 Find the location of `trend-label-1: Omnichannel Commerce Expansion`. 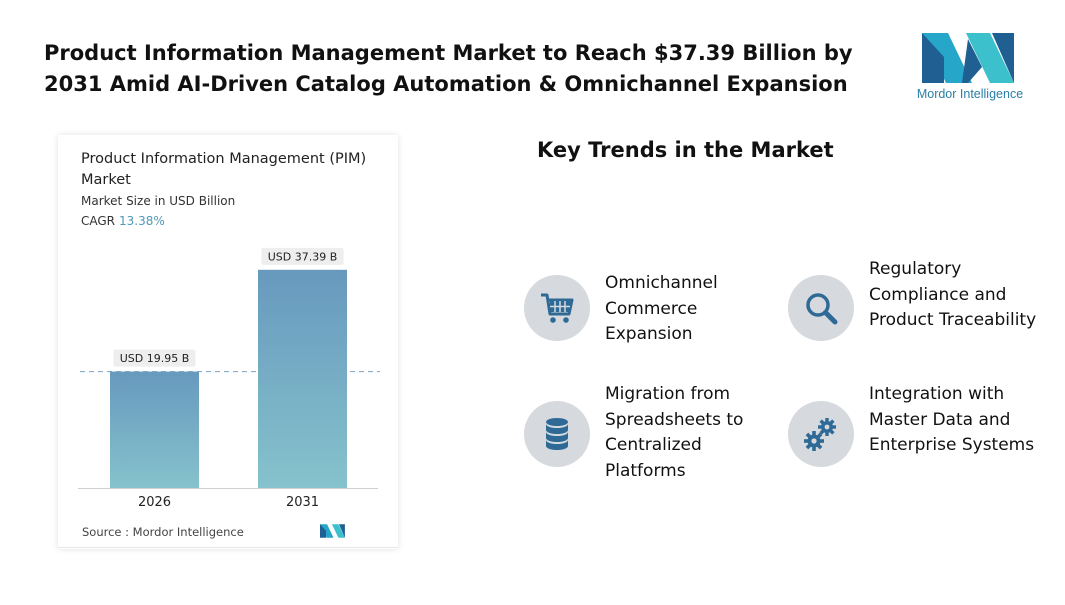

trend-label-1: Omnichannel Commerce Expansion is located at coordinates (661, 308).